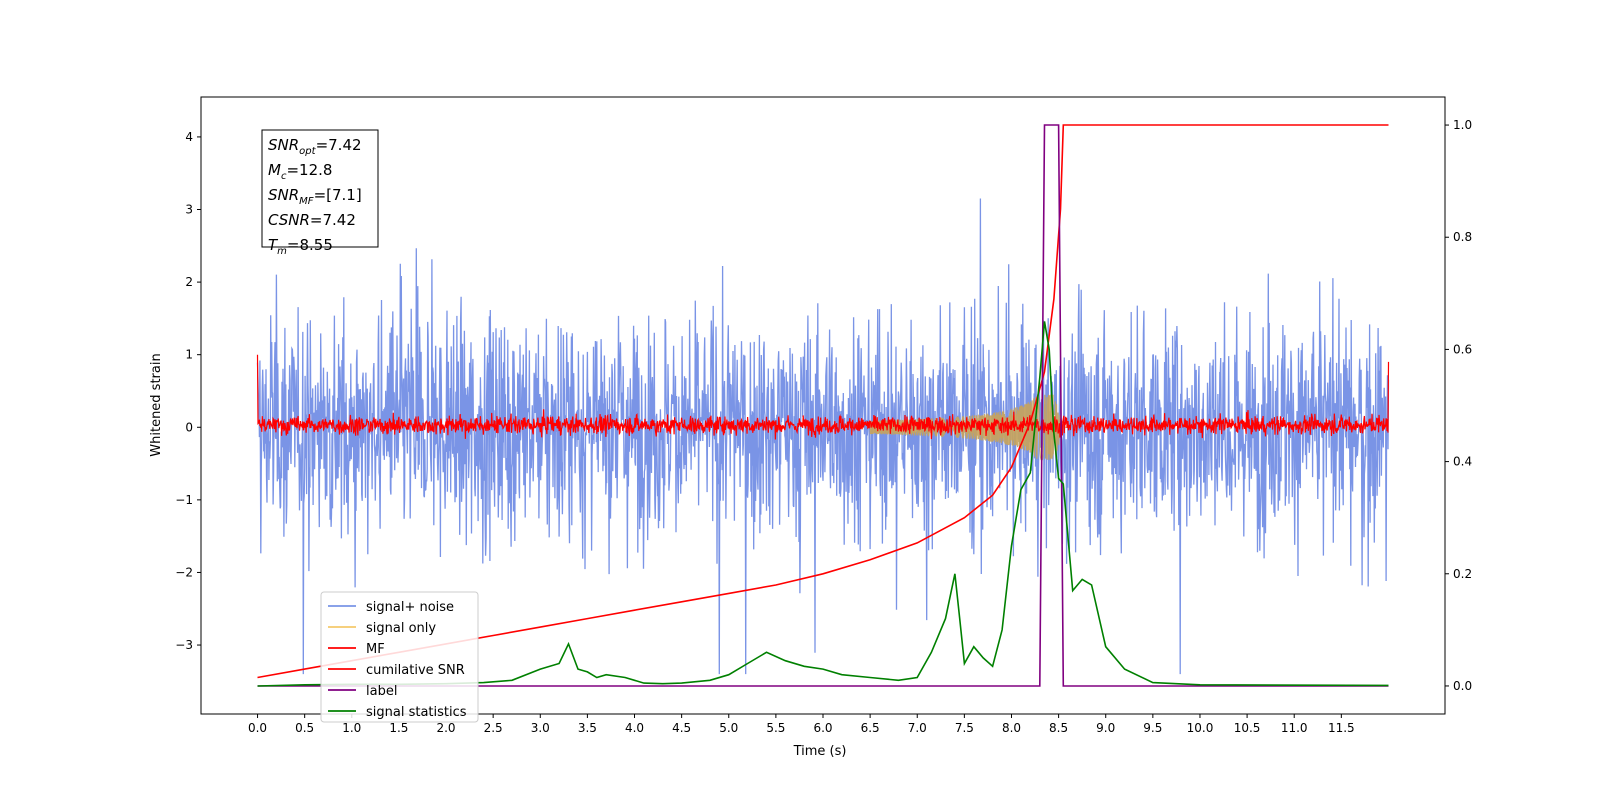 The height and width of the screenshot is (800, 1600). I want to click on legend-label: signal only, so click(401, 628).